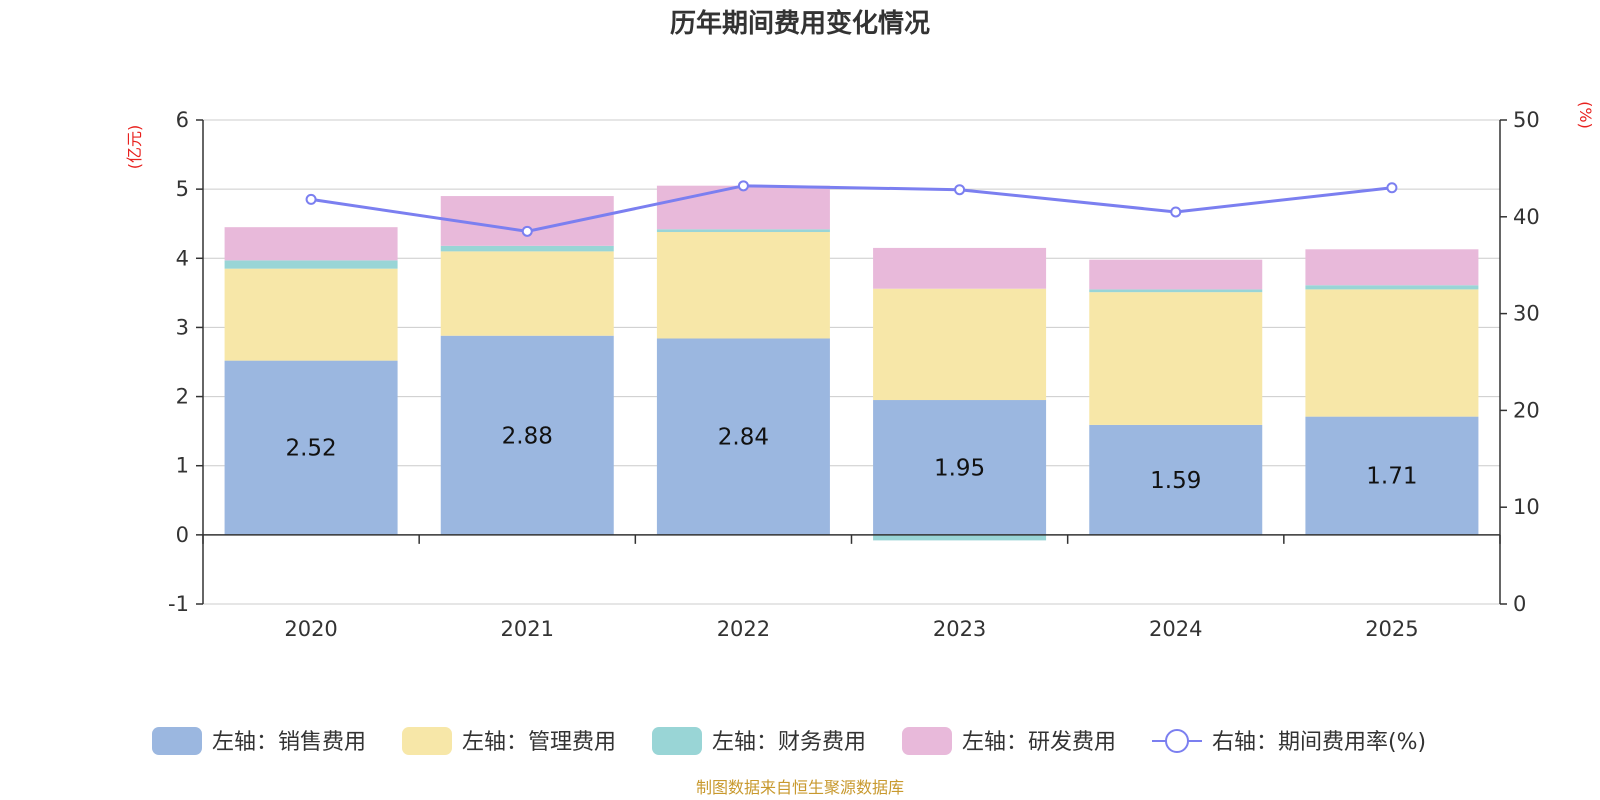 This screenshot has width=1600, height=800. Describe the element at coordinates (289, 742) in the screenshot. I see `legend-label: 左轴：销售费用` at that location.